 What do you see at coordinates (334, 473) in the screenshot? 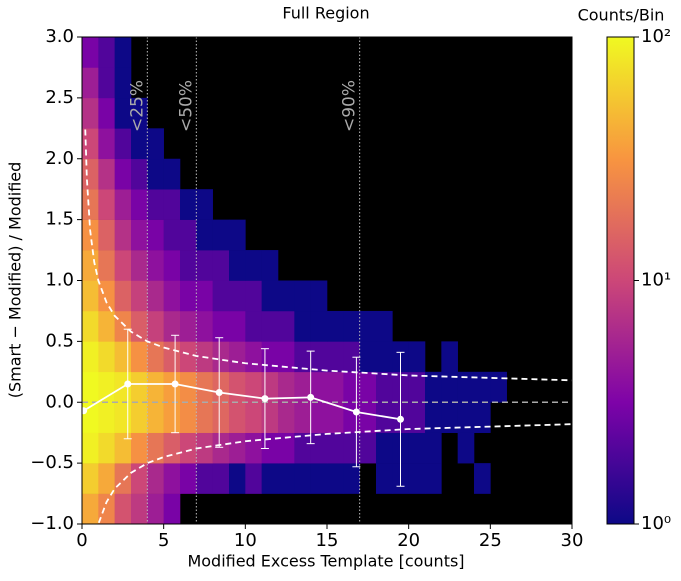
I see `envelope-curve` at bounding box center [334, 473].